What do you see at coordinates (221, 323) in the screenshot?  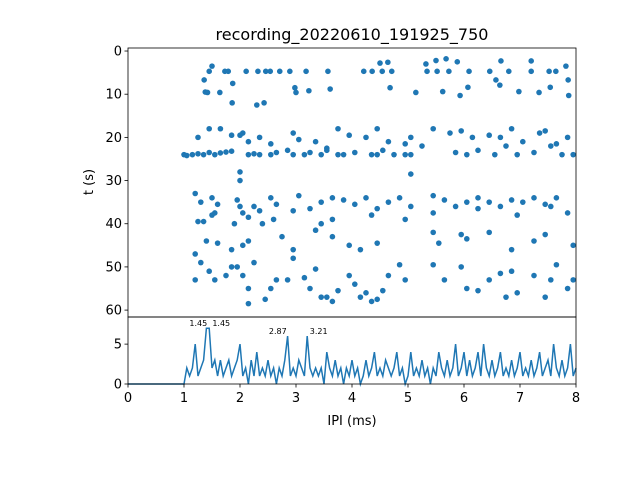 I see `peak-annotation: 1.45` at bounding box center [221, 323].